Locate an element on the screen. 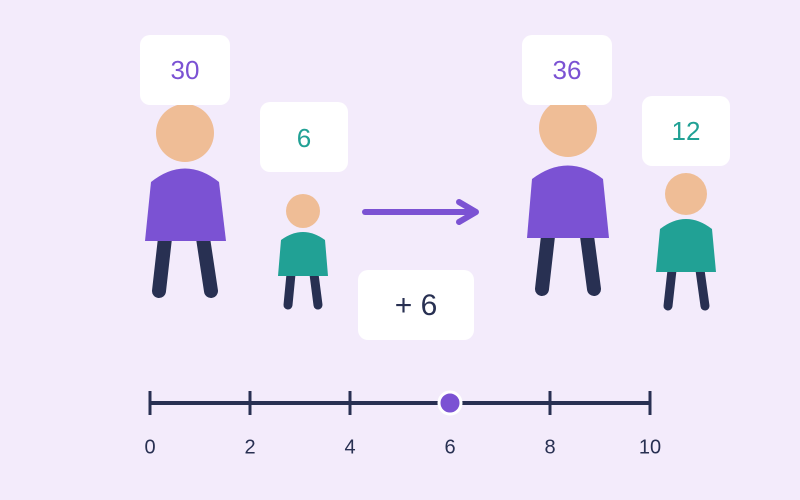 Image resolution: width=800 pixels, height=500 pixels. child-after is located at coordinates (686, 242).